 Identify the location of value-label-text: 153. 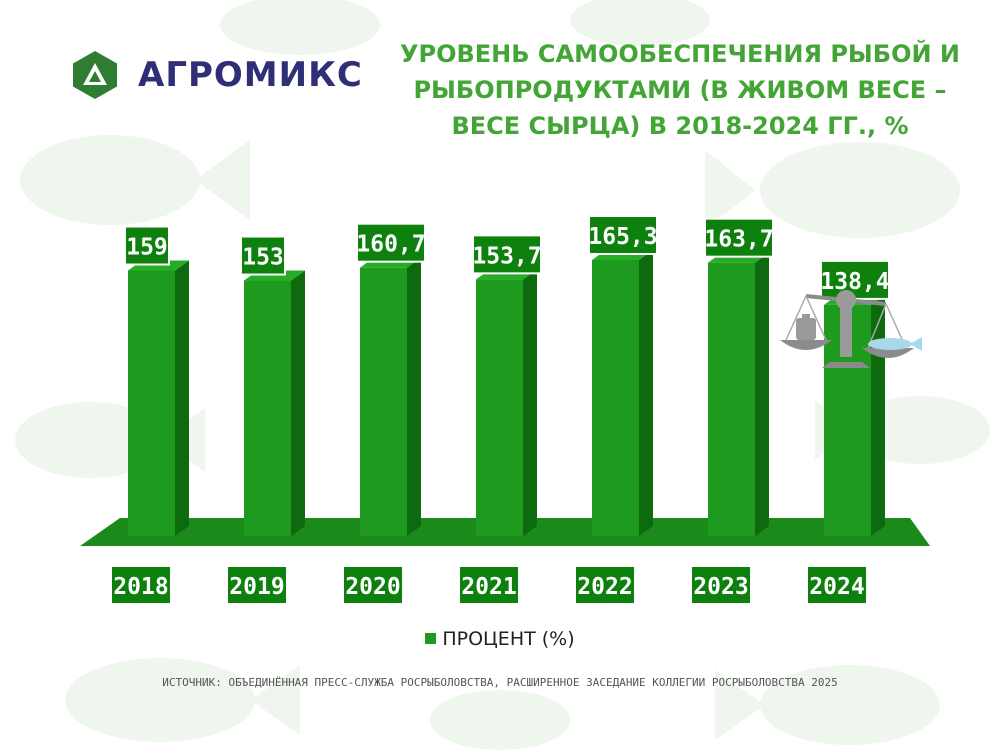
(263, 258).